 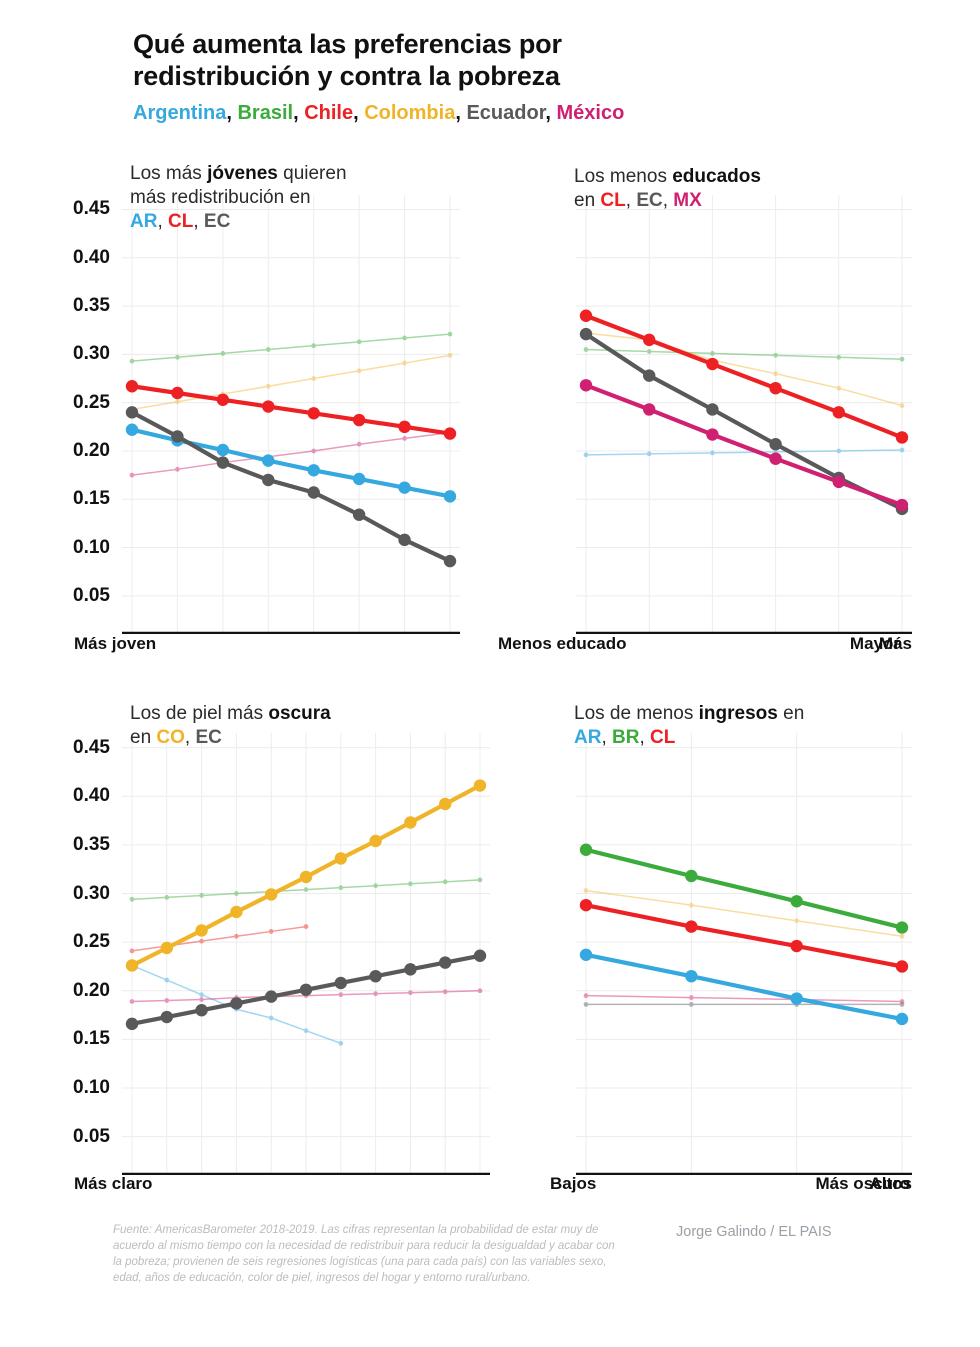 I want to click on legend-item-br: Brasil, so click(x=265, y=113).